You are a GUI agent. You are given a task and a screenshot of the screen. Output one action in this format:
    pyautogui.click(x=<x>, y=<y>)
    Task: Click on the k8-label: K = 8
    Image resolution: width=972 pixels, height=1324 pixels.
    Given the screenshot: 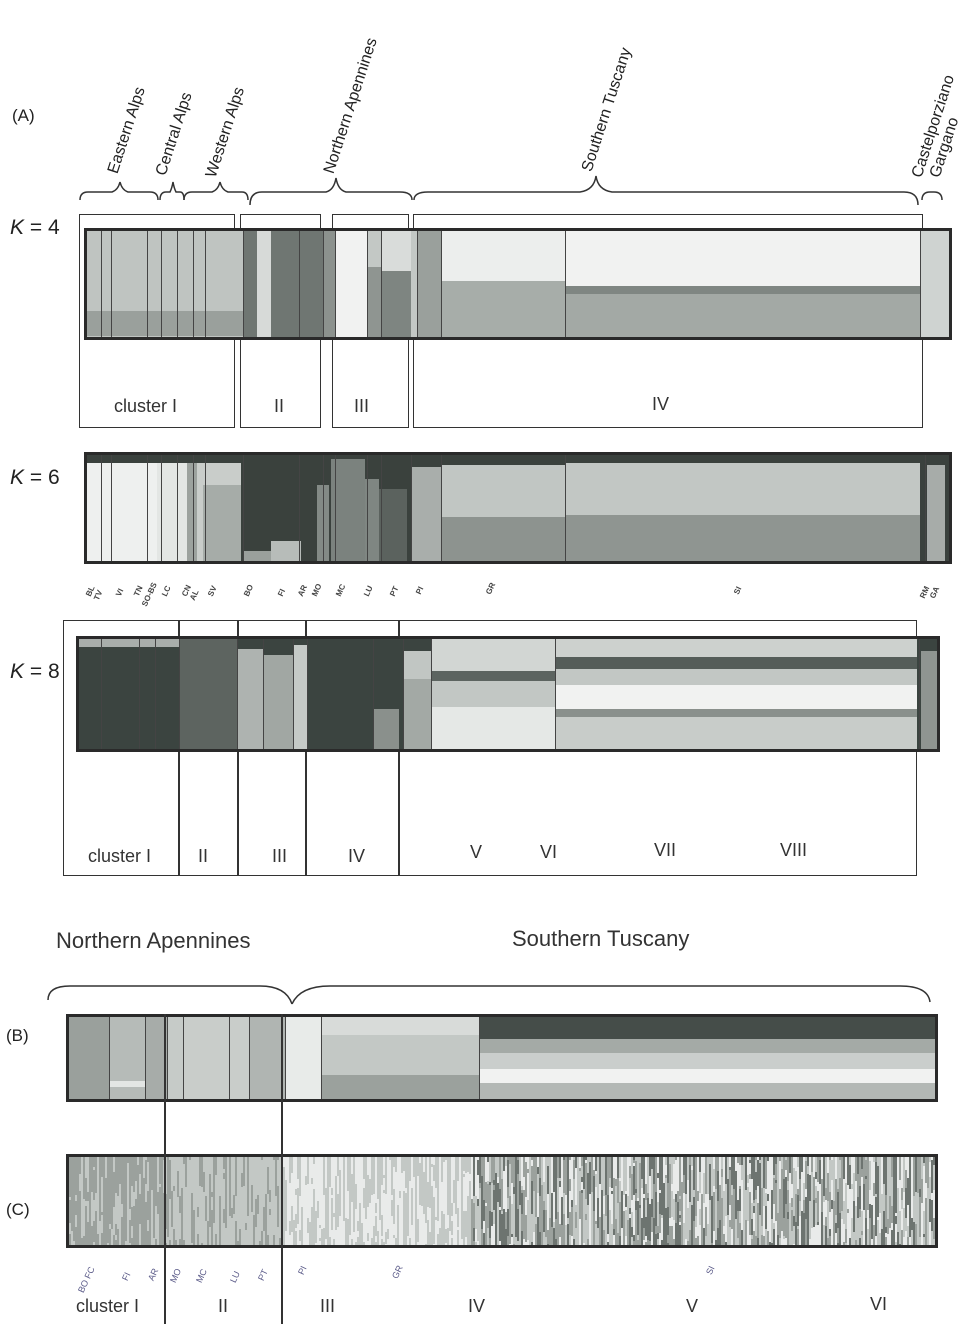 What is the action you would take?
    pyautogui.click(x=35, y=671)
    